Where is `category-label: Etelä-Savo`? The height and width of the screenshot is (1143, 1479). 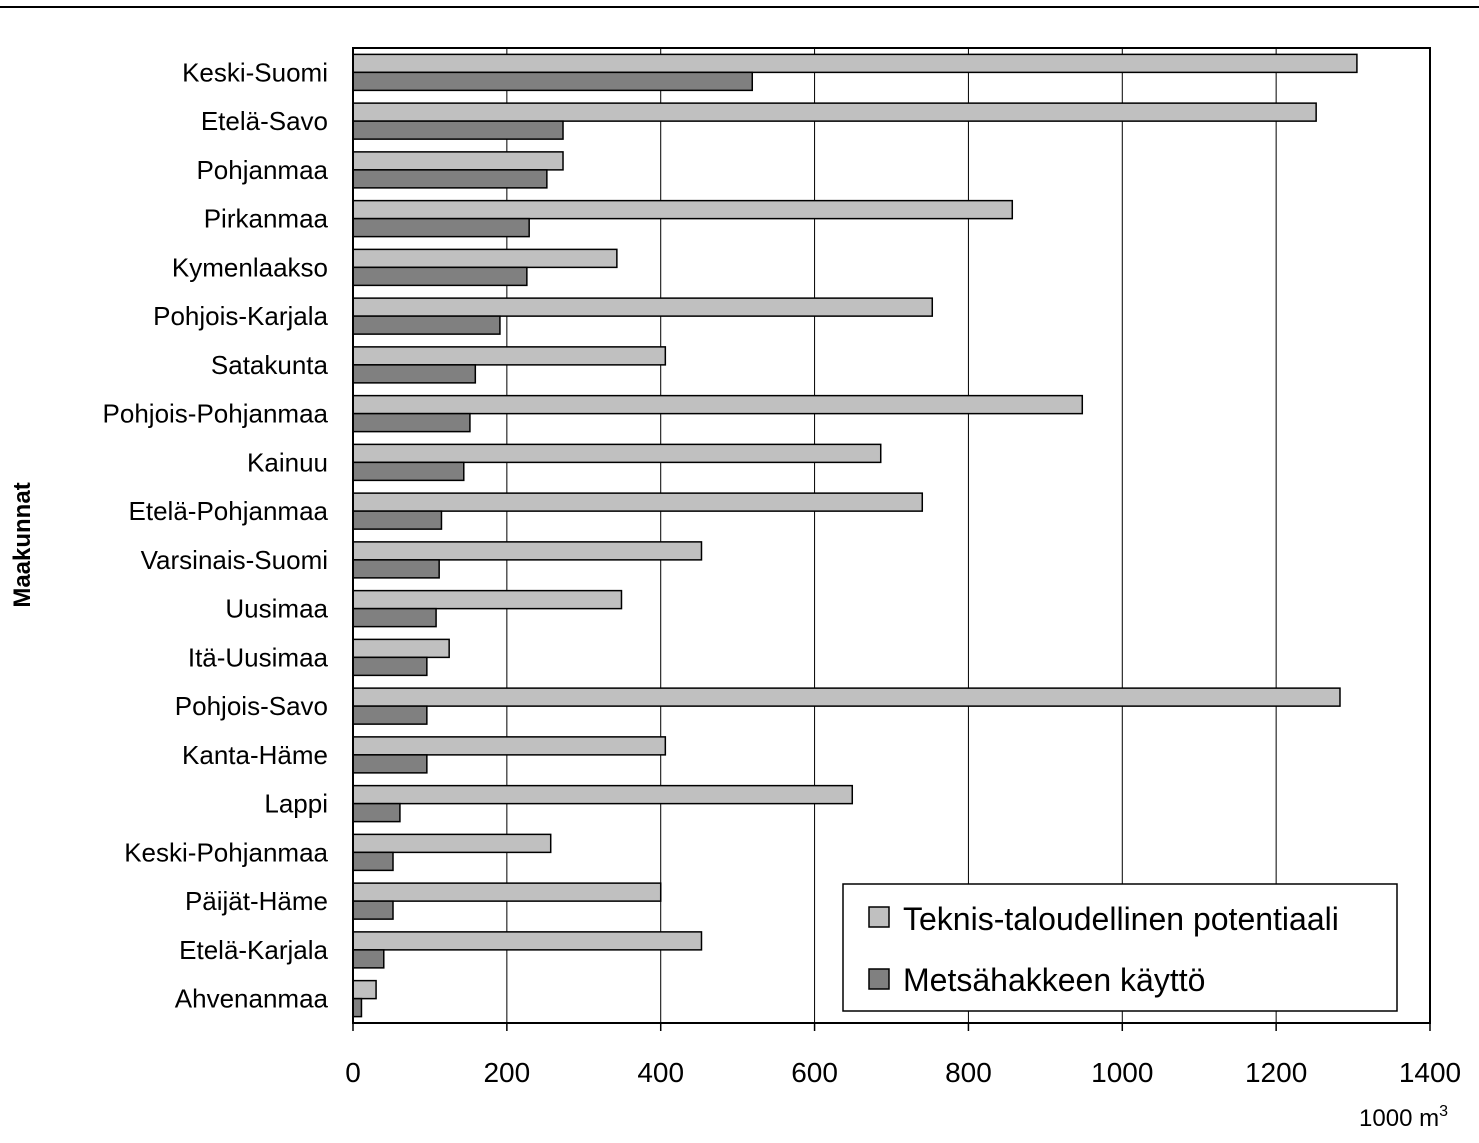 category-label: Etelä-Savo is located at coordinates (264, 121).